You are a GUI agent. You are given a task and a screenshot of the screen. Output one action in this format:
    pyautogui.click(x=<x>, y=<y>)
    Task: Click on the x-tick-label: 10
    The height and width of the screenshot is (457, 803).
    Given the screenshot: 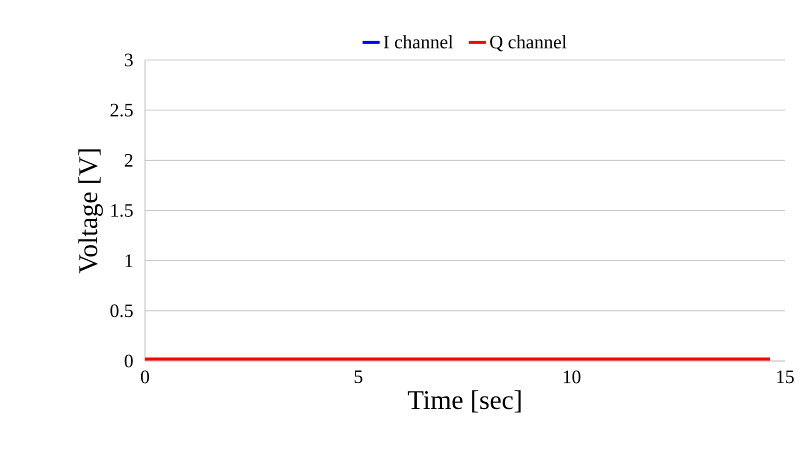 What is the action you would take?
    pyautogui.click(x=572, y=377)
    